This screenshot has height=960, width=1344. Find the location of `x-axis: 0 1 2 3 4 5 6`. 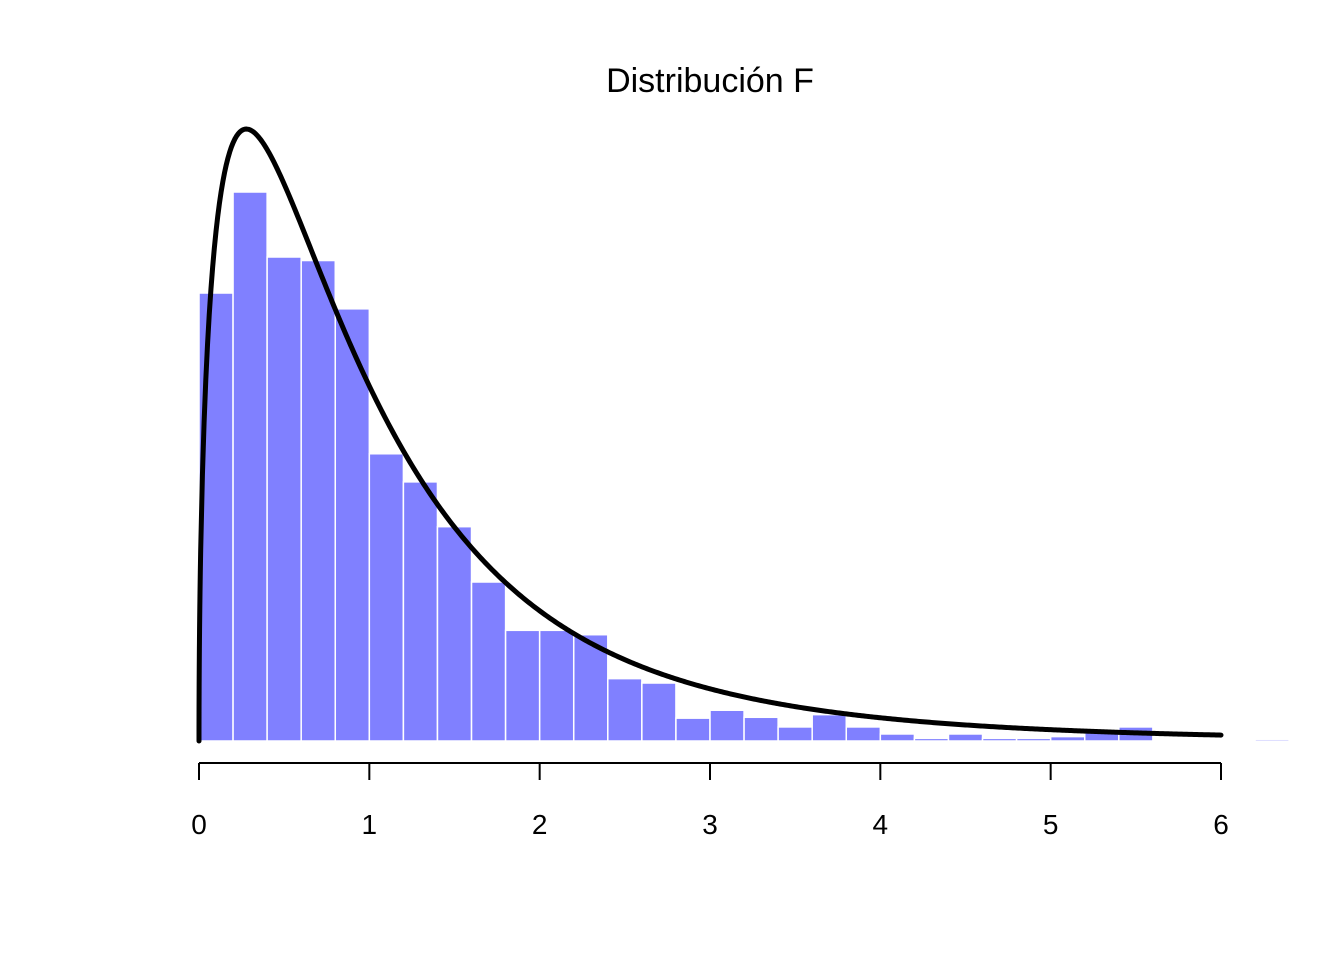

x-axis: 0 1 2 3 4 5 6 is located at coordinates (710, 801).